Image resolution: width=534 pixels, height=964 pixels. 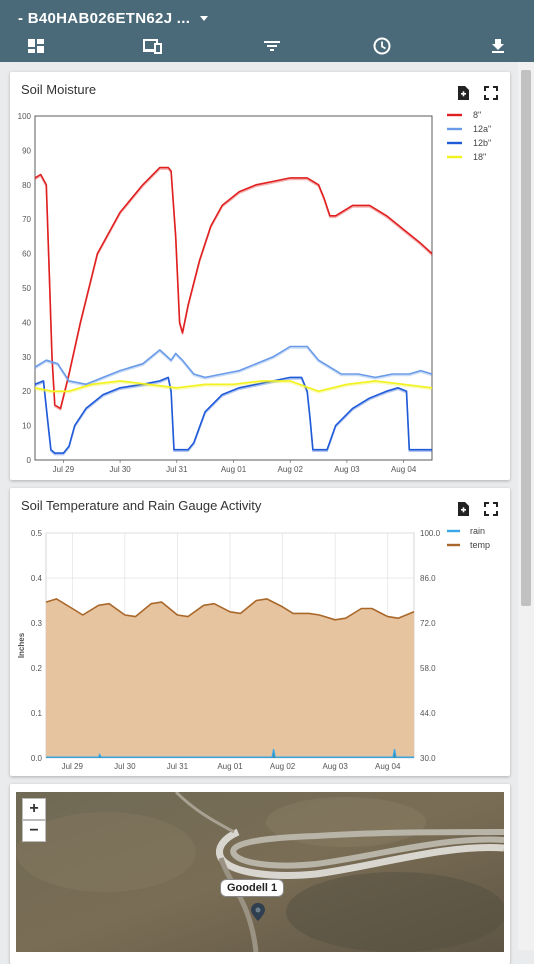 I want to click on download-icon, so click(x=498, y=46).